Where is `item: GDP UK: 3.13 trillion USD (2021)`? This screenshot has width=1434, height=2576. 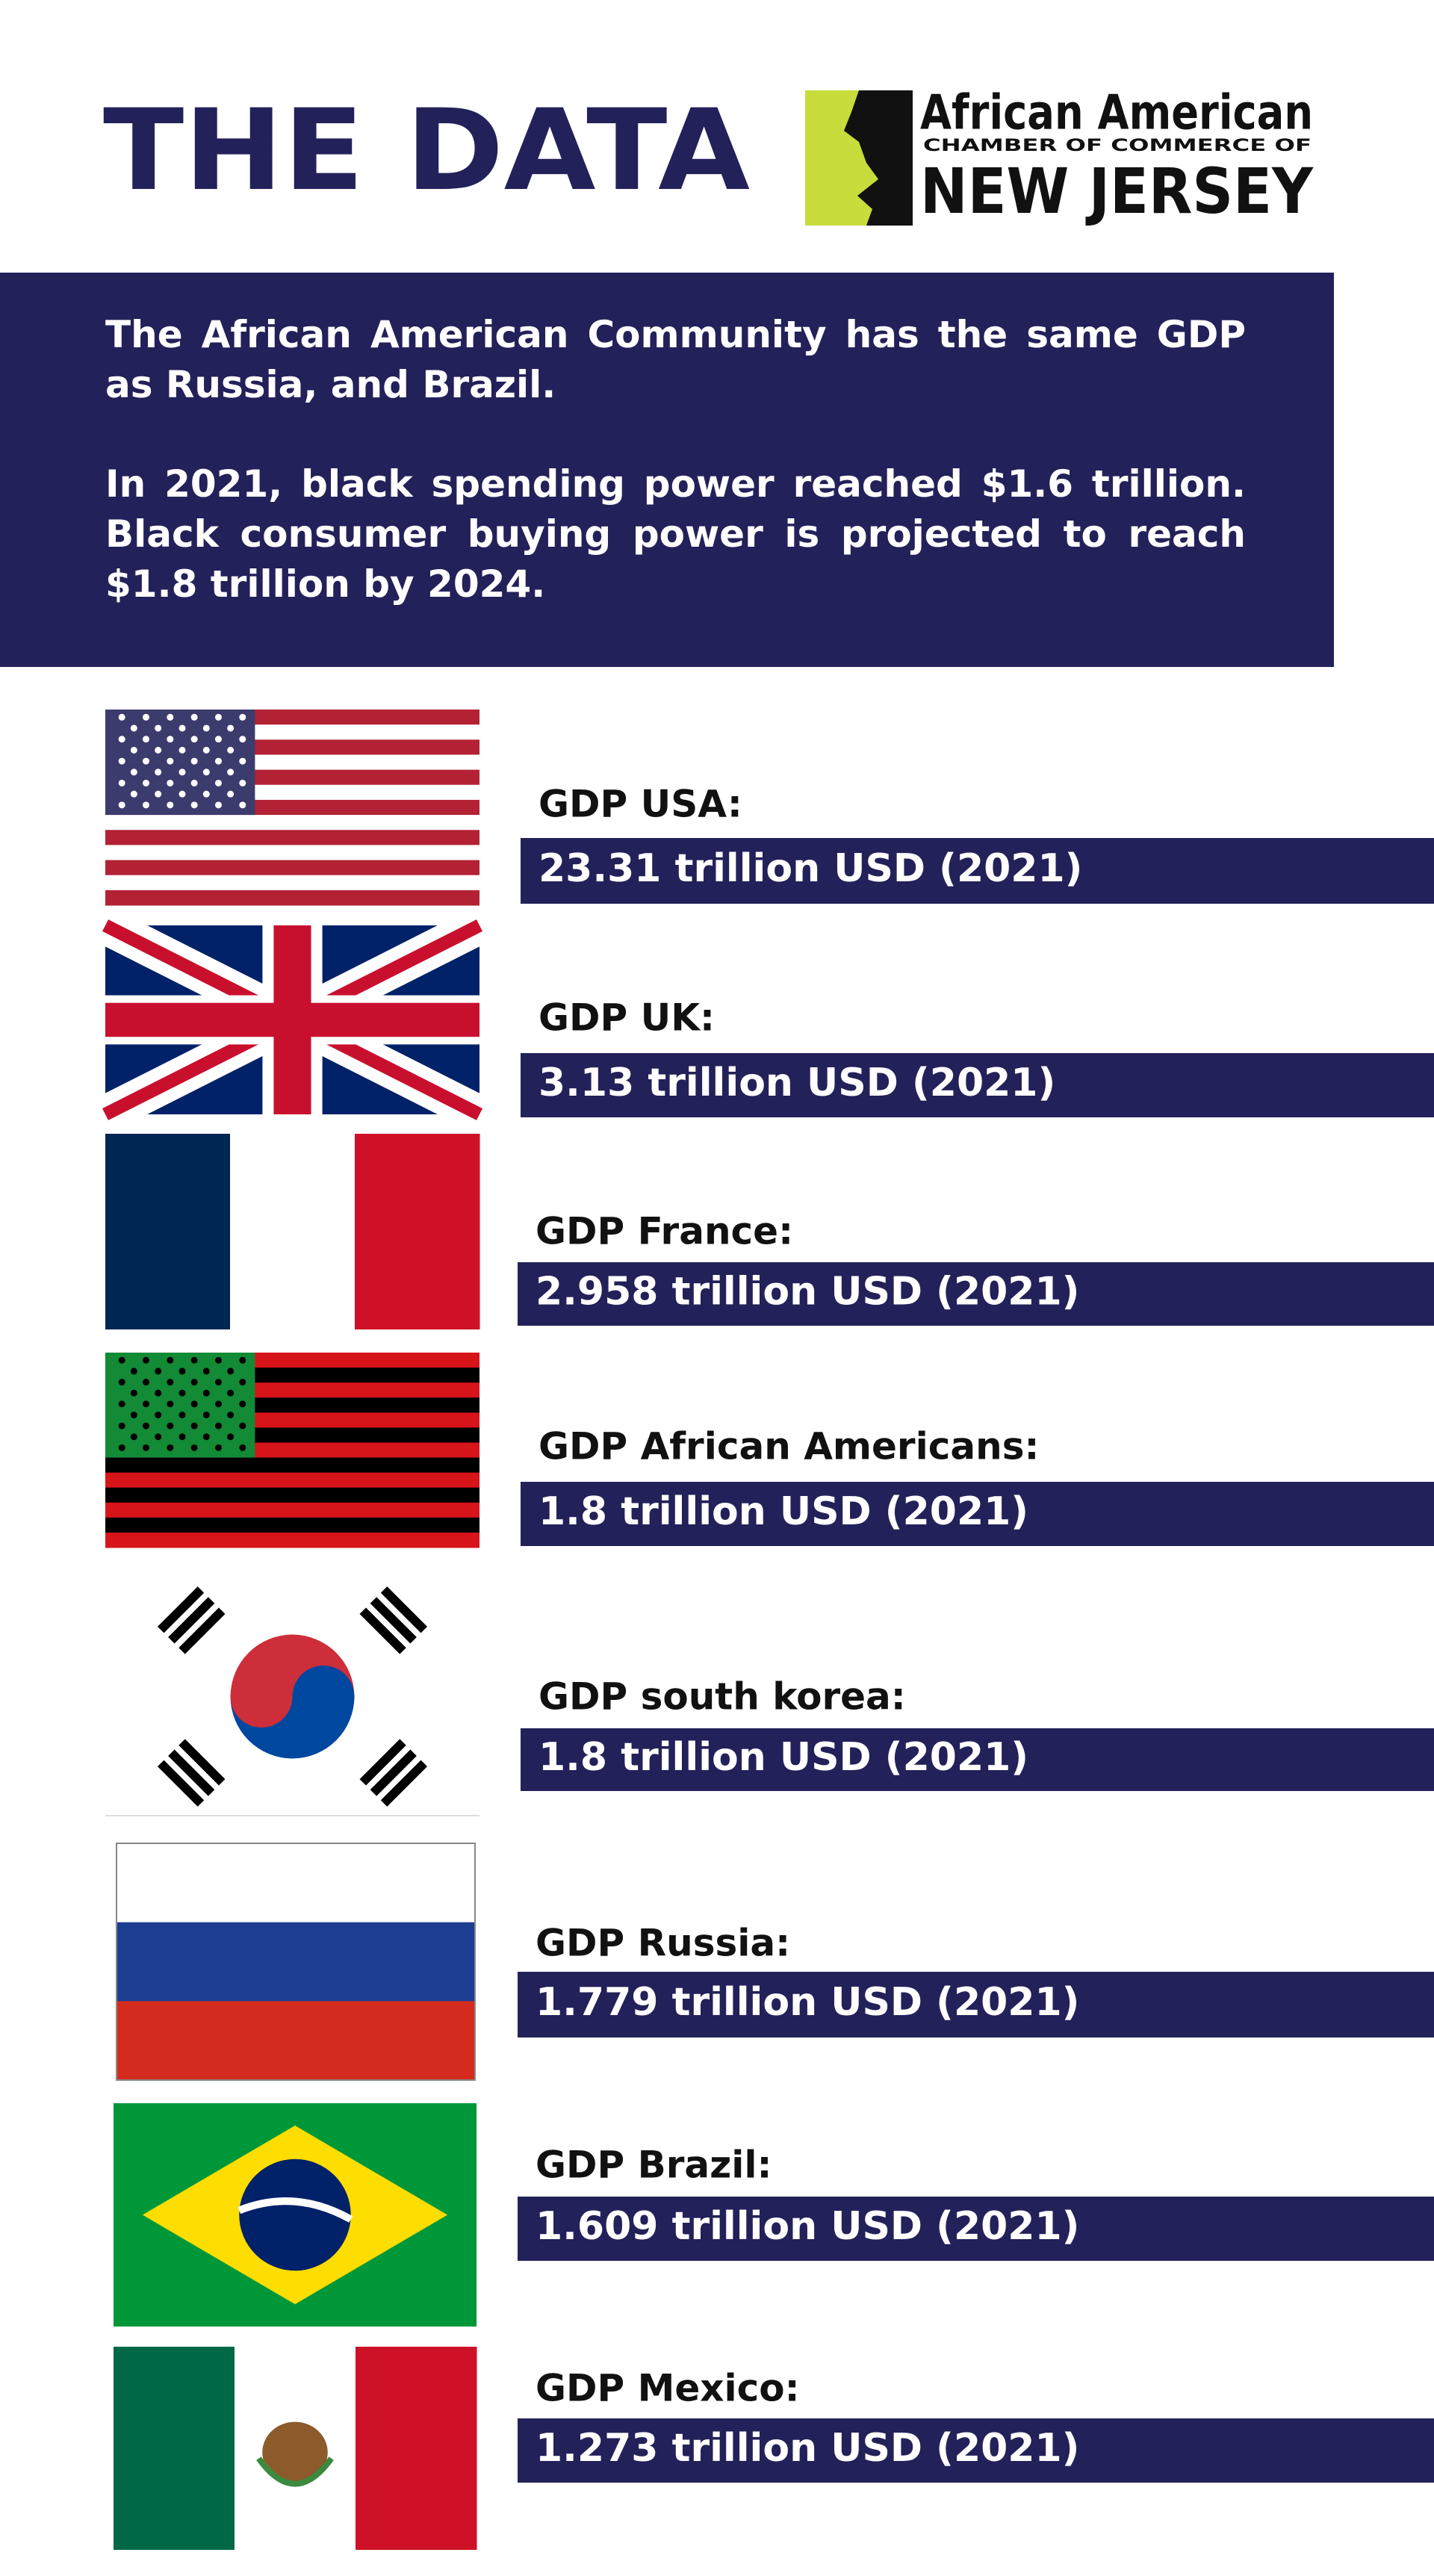 item: GDP UK: 3.13 trillion USD (2021) is located at coordinates (765, 1020).